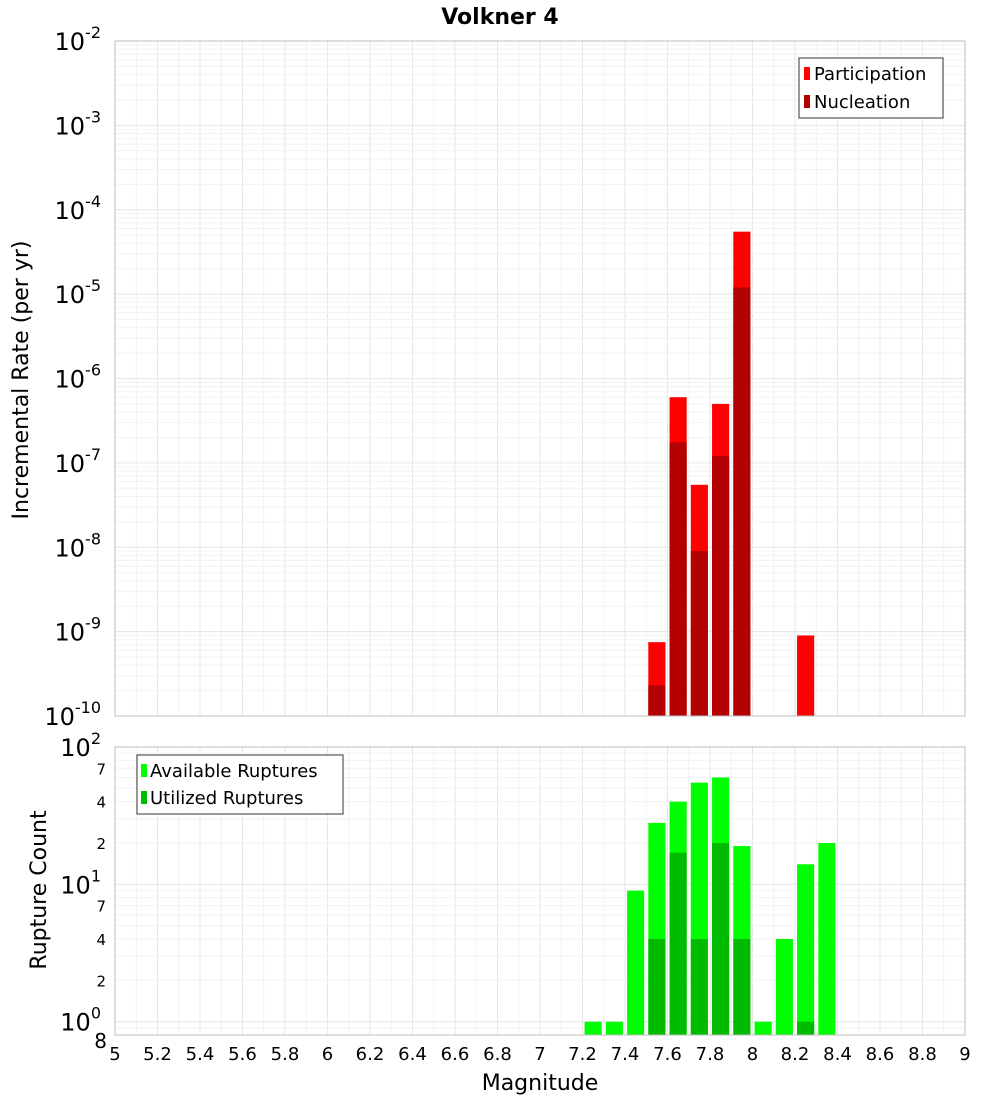  What do you see at coordinates (964, 1054) in the screenshot?
I see `x-tick-label: 9` at bounding box center [964, 1054].